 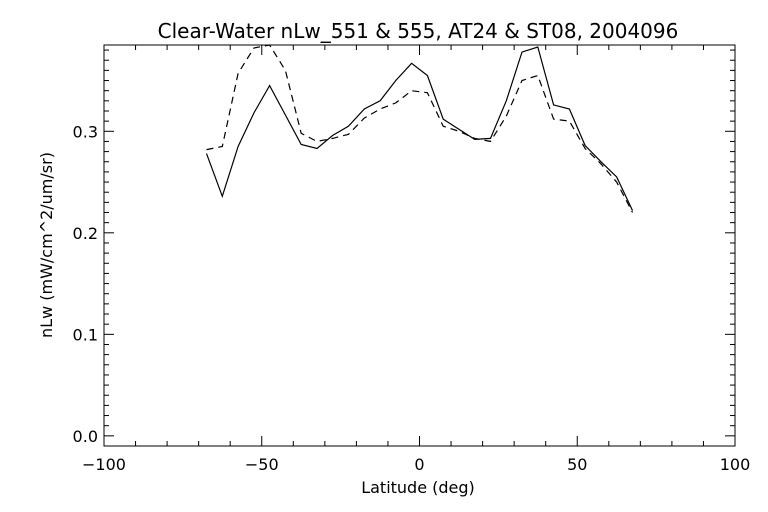 What do you see at coordinates (85, 436) in the screenshot?
I see `y-tick-label: 0.0` at bounding box center [85, 436].